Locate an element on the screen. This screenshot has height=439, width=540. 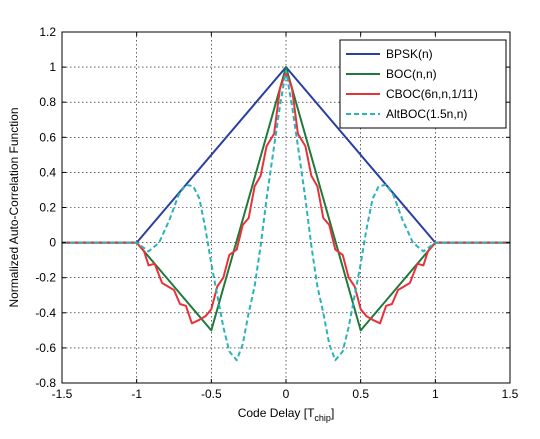
y-tick-label: 0.8 is located at coordinates (47, 102).